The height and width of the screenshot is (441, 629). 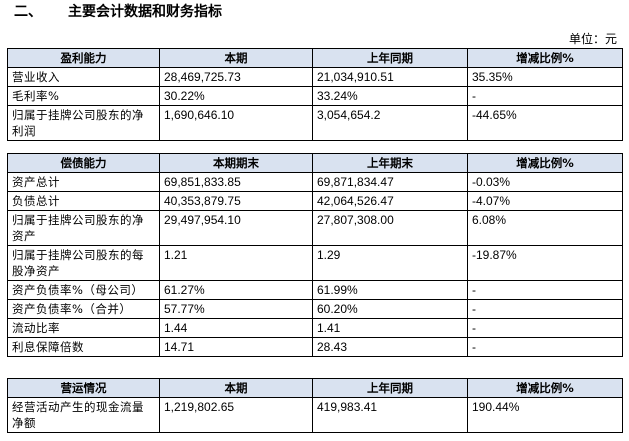 I want to click on table-row: 资产负债率%（母公司） 61.27% 61.99% -, so click(x=315, y=290).